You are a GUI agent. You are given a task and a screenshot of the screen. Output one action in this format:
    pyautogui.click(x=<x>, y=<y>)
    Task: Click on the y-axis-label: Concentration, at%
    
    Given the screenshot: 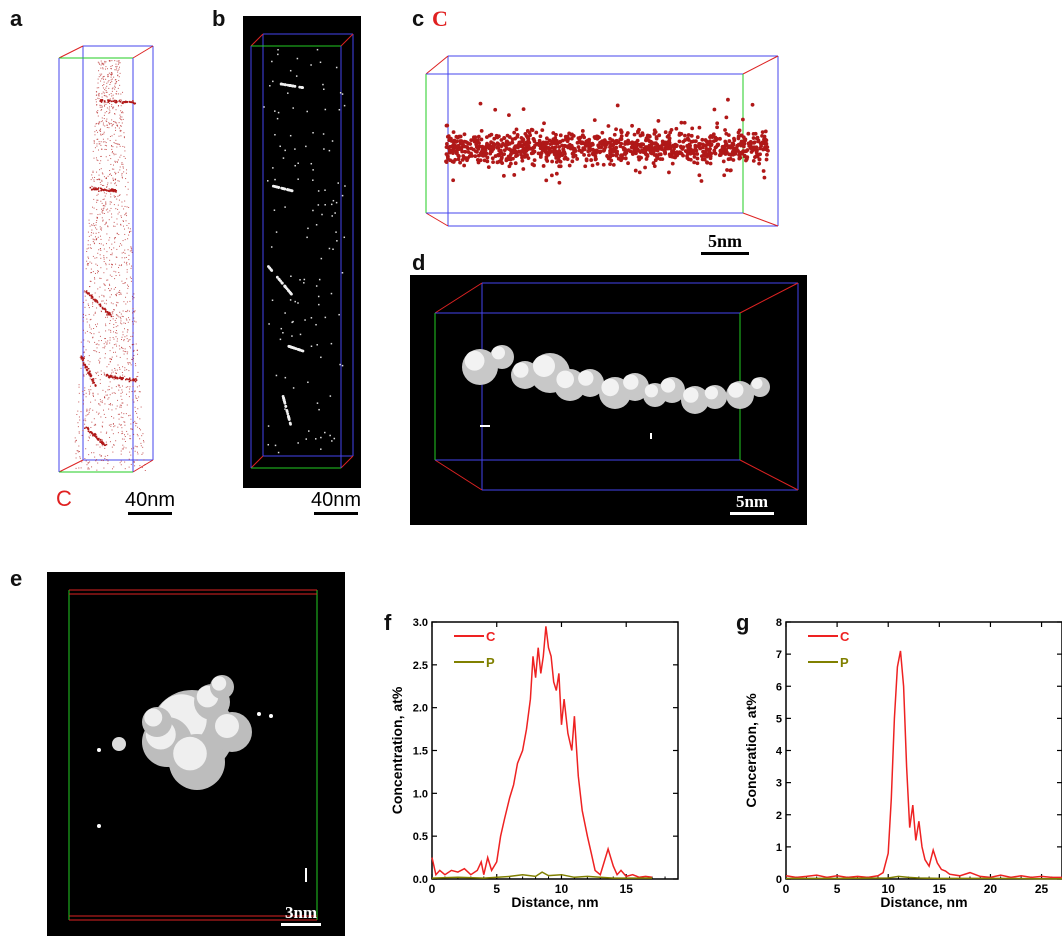 What is the action you would take?
    pyautogui.click(x=397, y=750)
    